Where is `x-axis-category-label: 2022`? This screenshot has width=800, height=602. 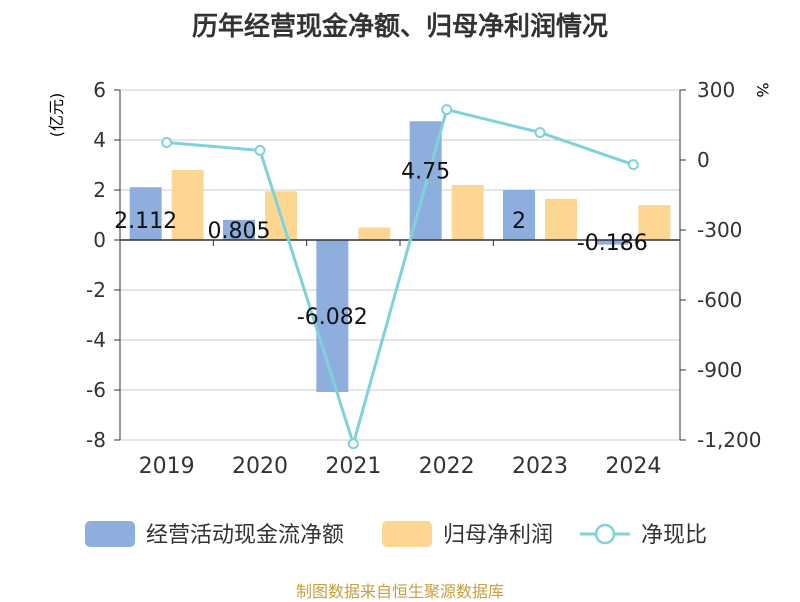 x-axis-category-label: 2022 is located at coordinates (447, 466).